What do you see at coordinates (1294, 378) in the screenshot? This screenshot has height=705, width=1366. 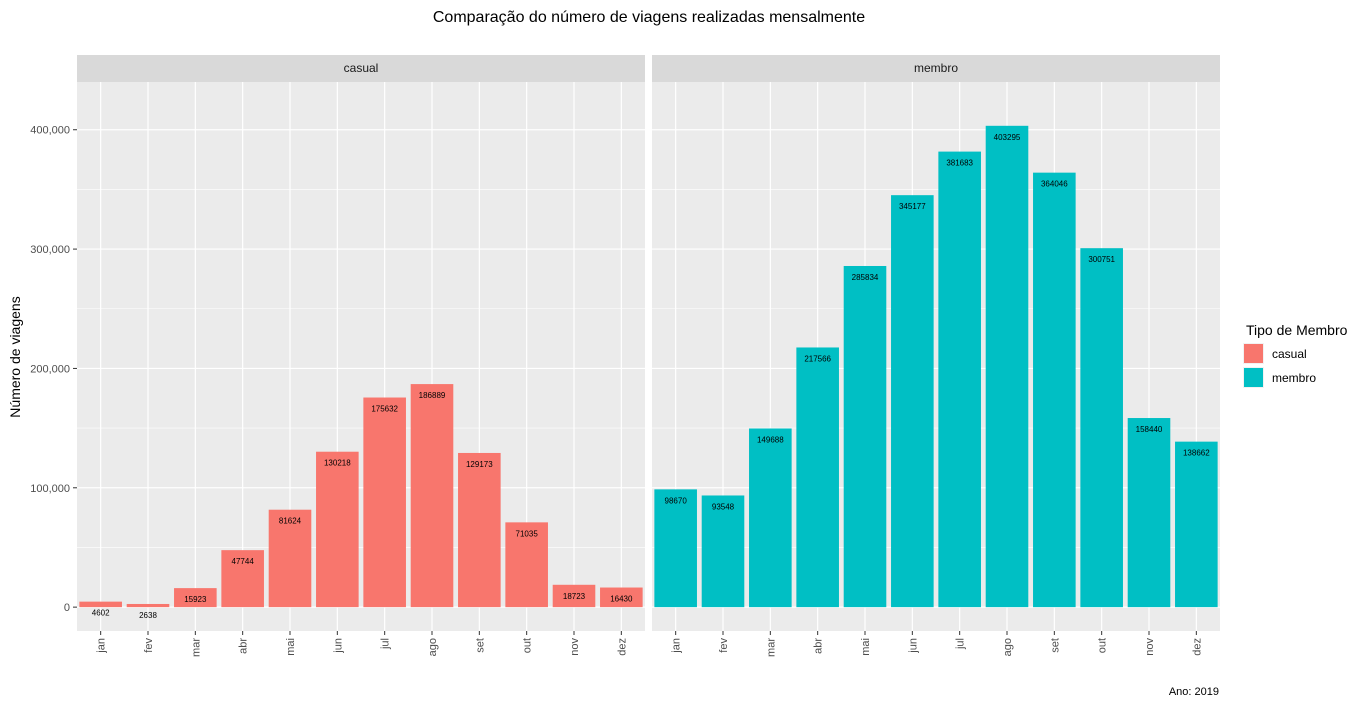 I see `legend-entry-label: membro` at bounding box center [1294, 378].